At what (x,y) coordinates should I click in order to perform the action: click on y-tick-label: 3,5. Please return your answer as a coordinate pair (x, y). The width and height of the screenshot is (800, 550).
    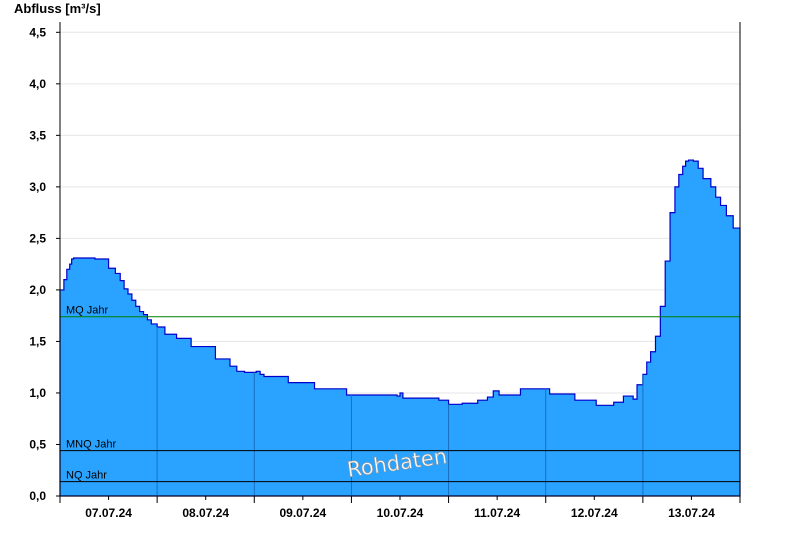
    Looking at the image, I should click on (37, 135).